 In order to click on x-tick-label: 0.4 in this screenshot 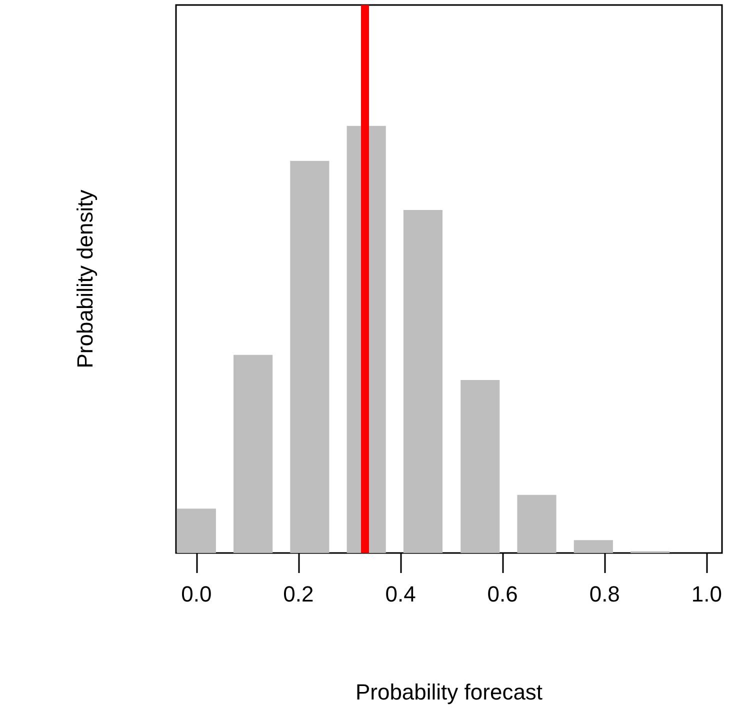, I will do `click(400, 594)`.